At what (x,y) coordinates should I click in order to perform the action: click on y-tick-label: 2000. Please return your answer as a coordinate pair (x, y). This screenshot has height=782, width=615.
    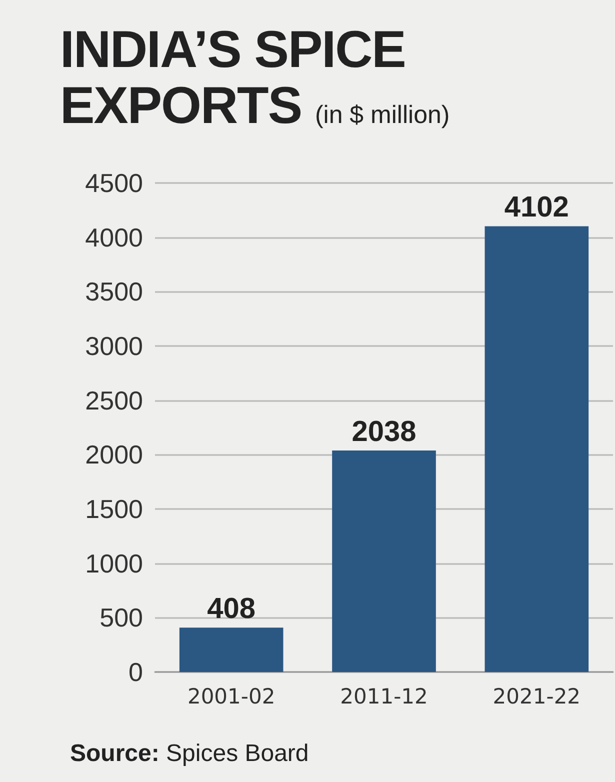
    Looking at the image, I should click on (114, 455).